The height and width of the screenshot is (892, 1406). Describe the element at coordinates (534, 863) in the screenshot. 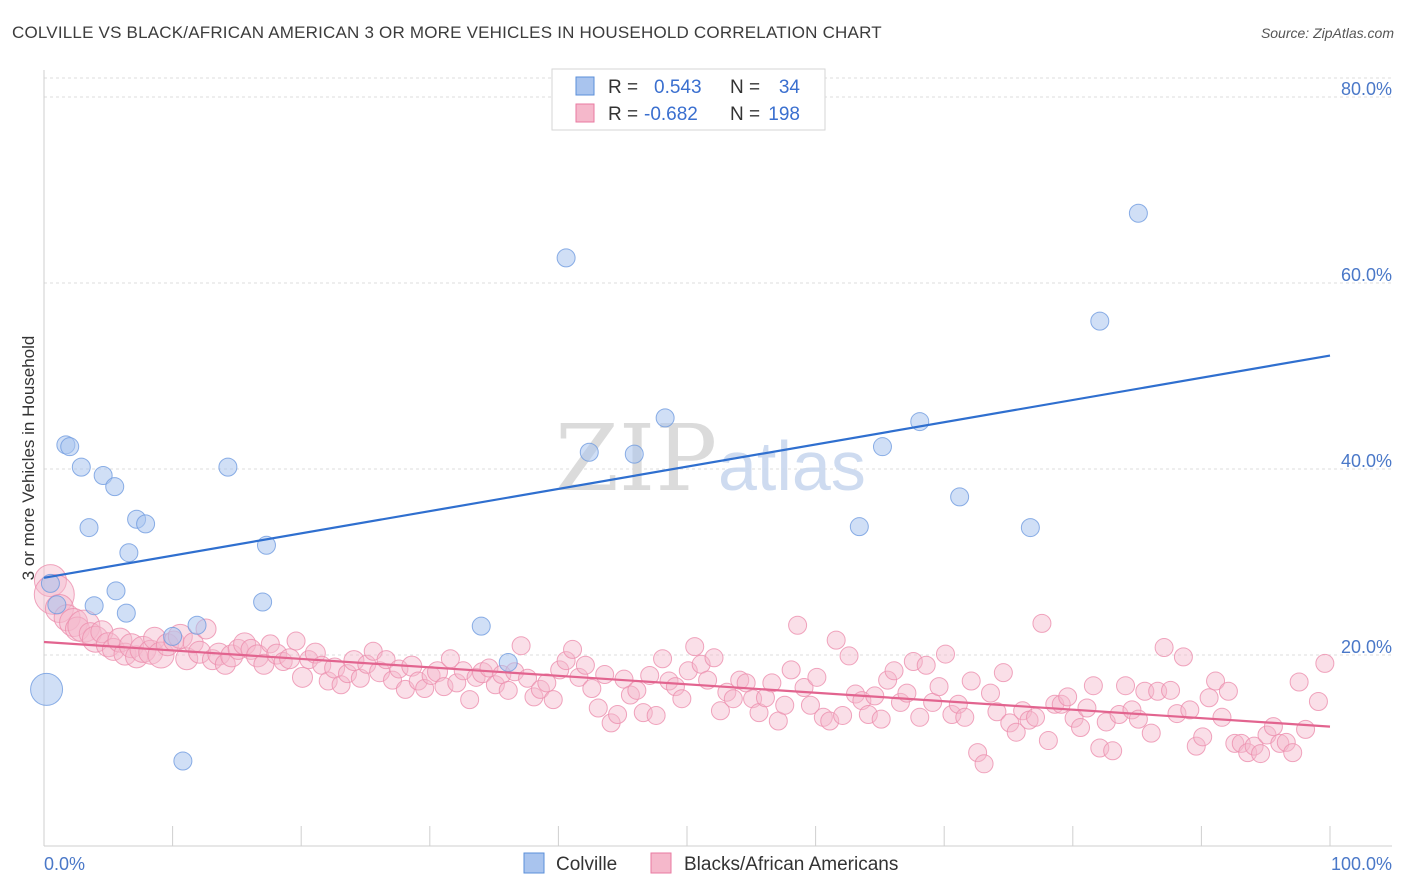

I see `legend-swatch-colville` at that location.